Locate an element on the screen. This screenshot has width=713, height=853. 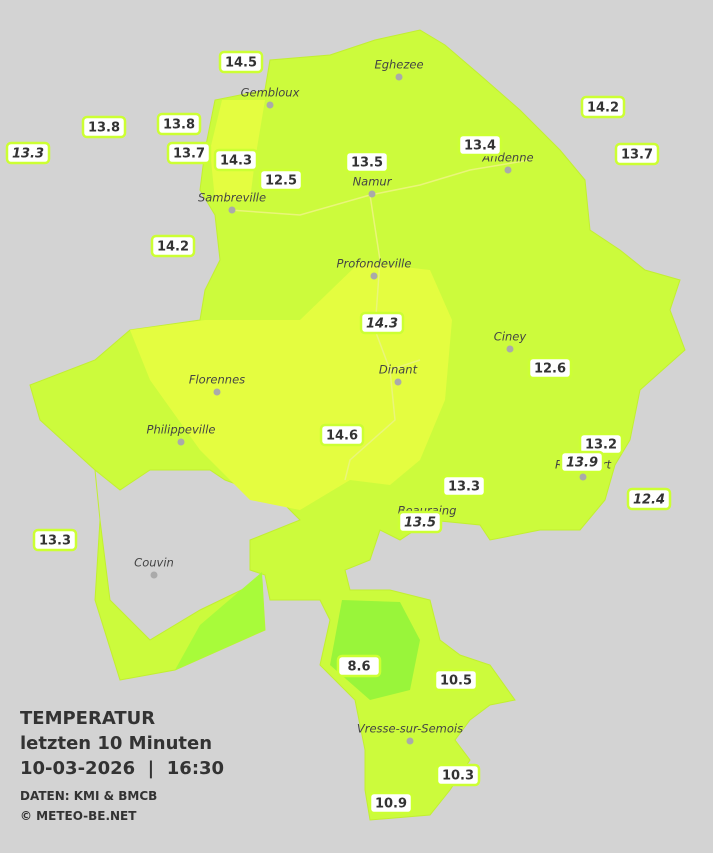
city-label: Profondeville is located at coordinates (374, 264).